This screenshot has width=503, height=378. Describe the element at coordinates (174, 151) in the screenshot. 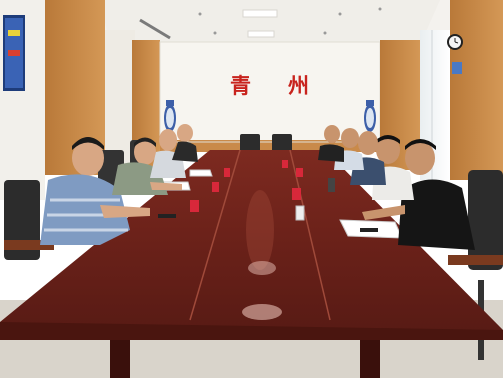

I see `person-left-back` at that location.